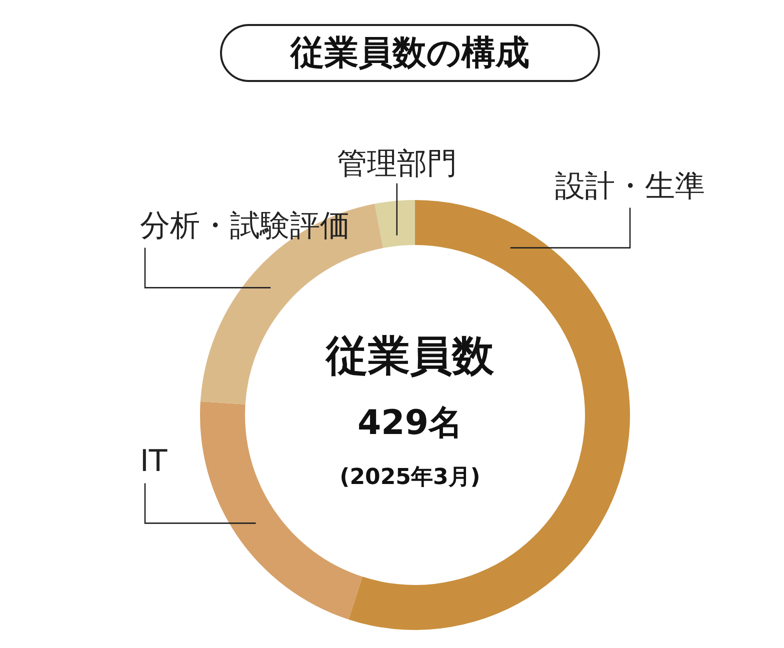 This screenshot has height=648, width=784. I want to click on slice-label: 分析・試験評価, so click(245, 226).